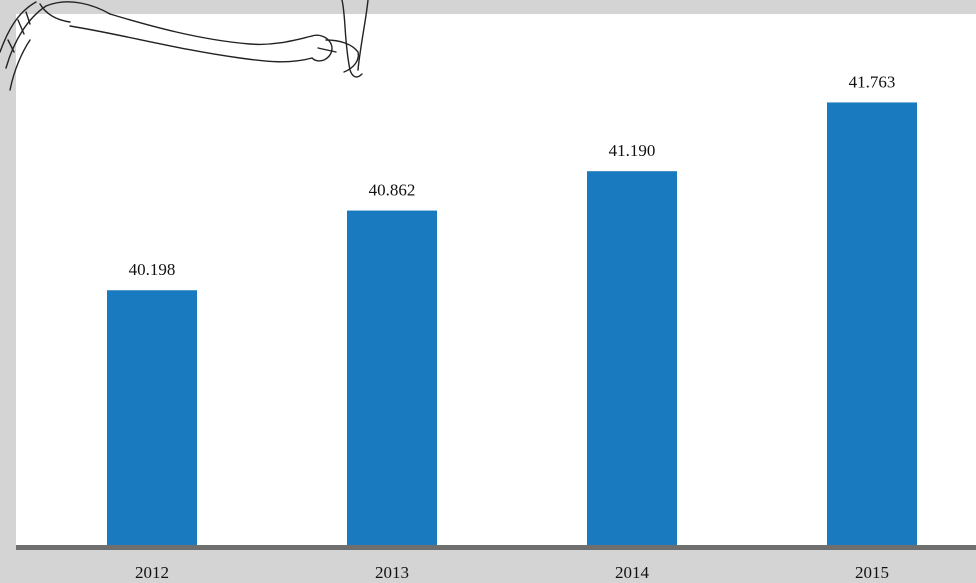 This screenshot has height=583, width=976. I want to click on data-label-2015: 41.763, so click(872, 81).